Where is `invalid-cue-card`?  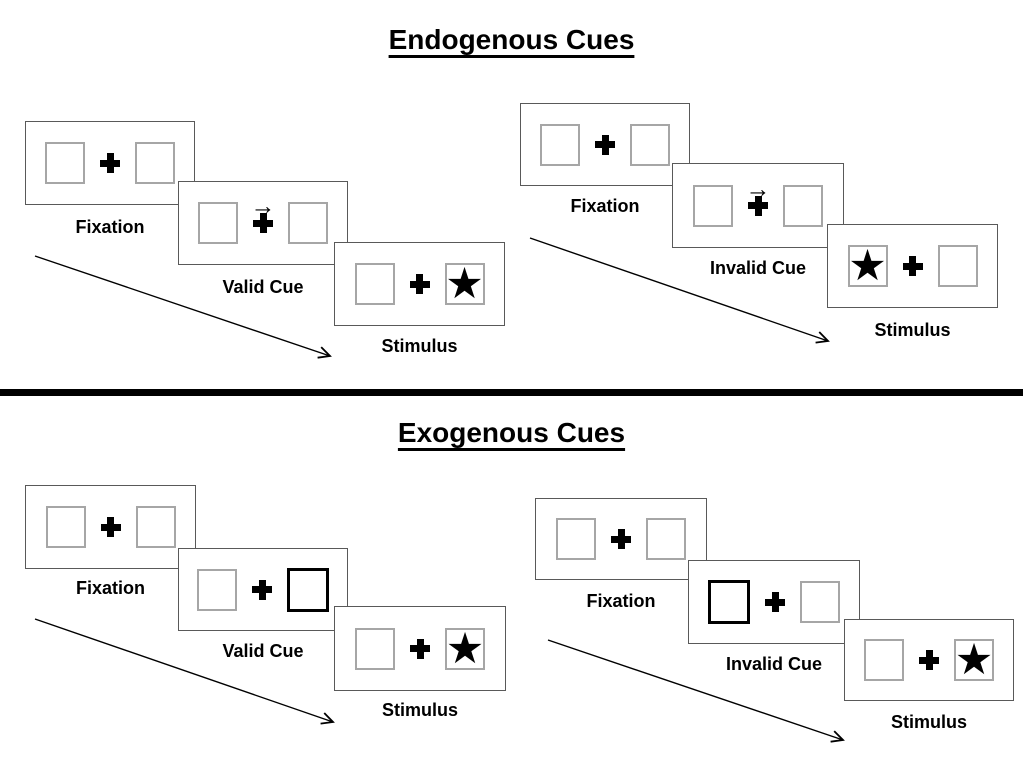
invalid-cue-card is located at coordinates (774, 602).